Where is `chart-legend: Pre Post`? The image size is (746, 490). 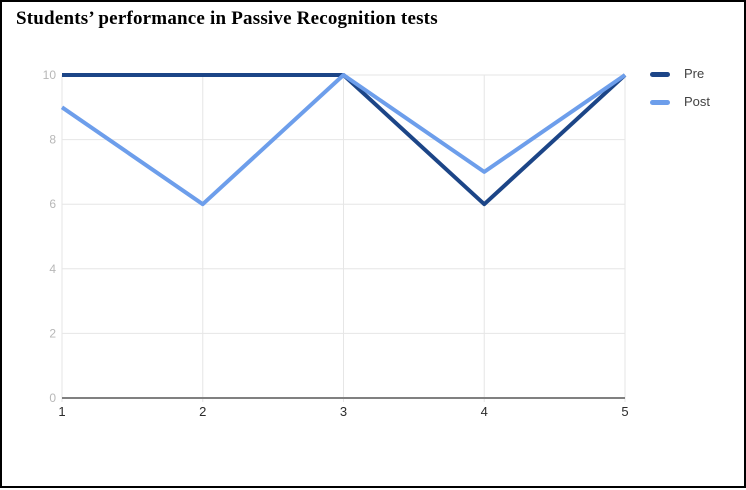
chart-legend: Pre Post is located at coordinates (680, 88).